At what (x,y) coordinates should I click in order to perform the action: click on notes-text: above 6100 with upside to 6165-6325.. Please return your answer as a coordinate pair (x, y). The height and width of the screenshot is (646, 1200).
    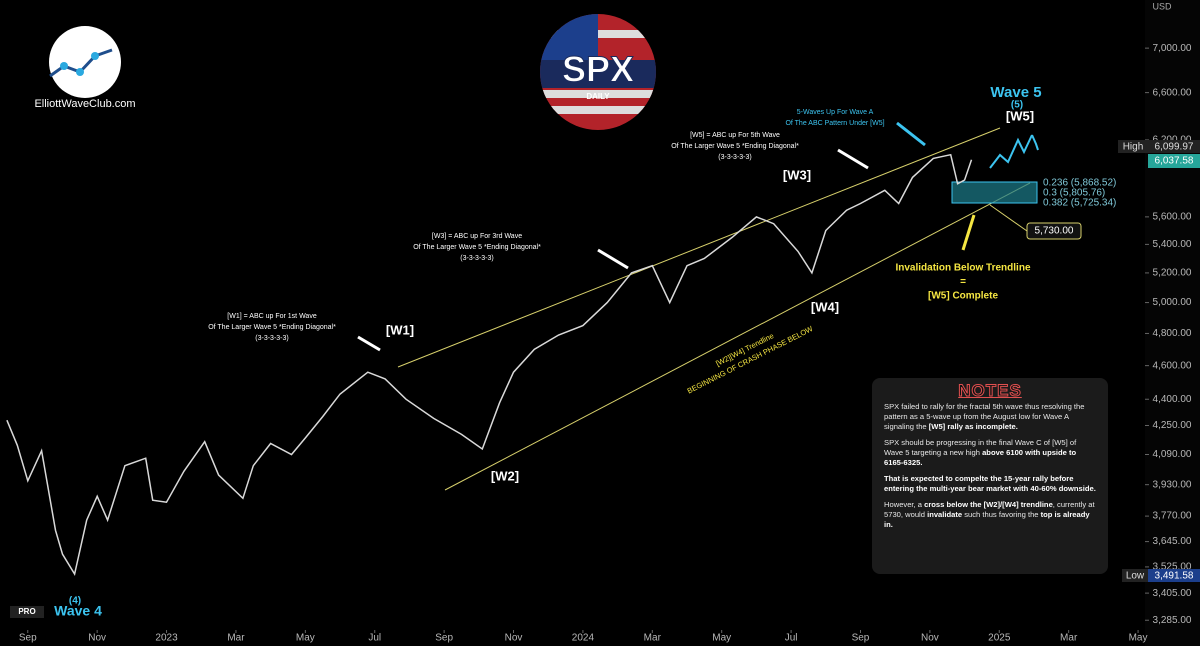
    Looking at the image, I should click on (980, 457).